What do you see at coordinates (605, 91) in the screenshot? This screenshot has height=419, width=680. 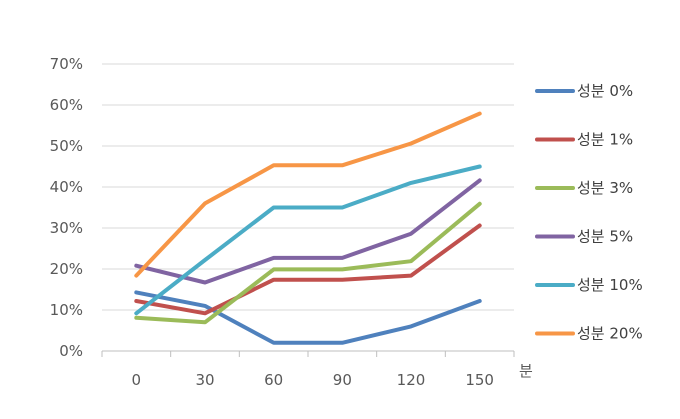 I see `legend-label-0: 성분 0%` at bounding box center [605, 91].